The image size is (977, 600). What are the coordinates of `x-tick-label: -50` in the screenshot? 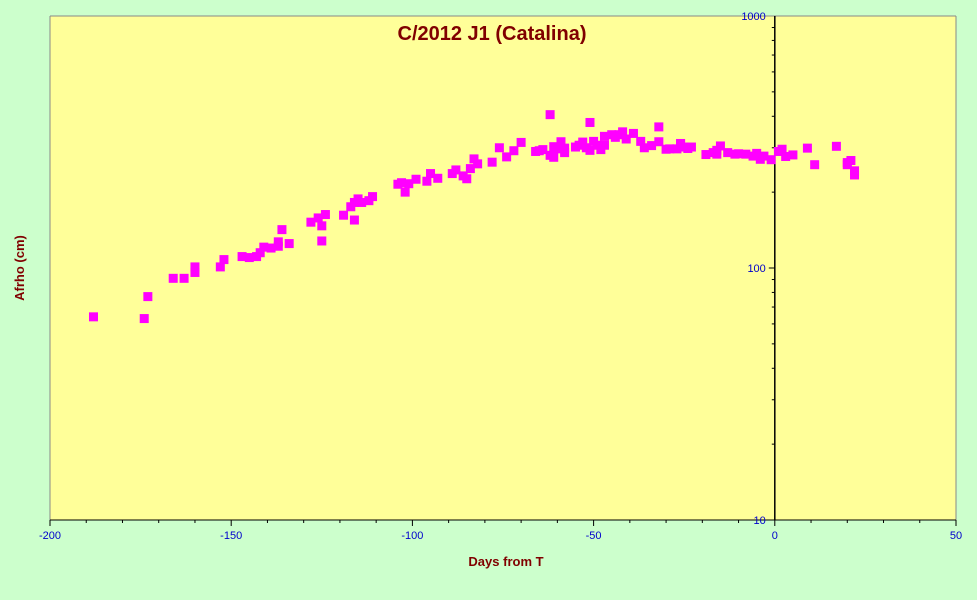 It's located at (594, 536).